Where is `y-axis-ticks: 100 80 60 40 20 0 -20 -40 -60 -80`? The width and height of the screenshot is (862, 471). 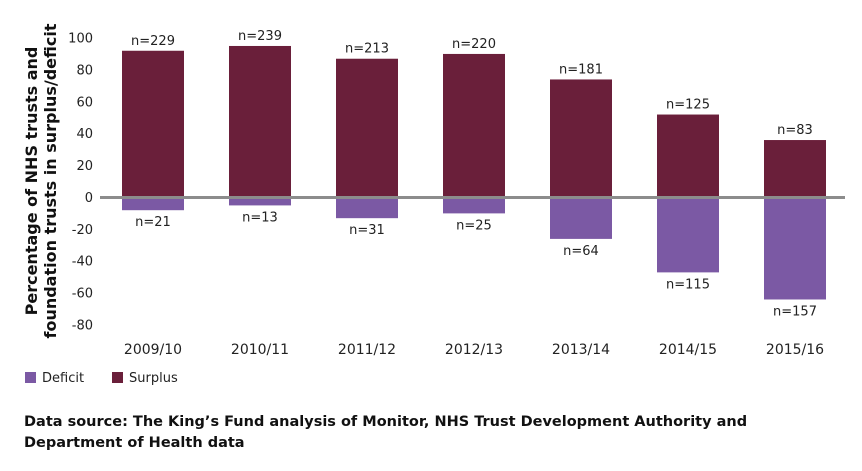 y-axis-ticks: 100 80 60 40 20 0 -20 -40 -60 -80 is located at coordinates (80, 183).